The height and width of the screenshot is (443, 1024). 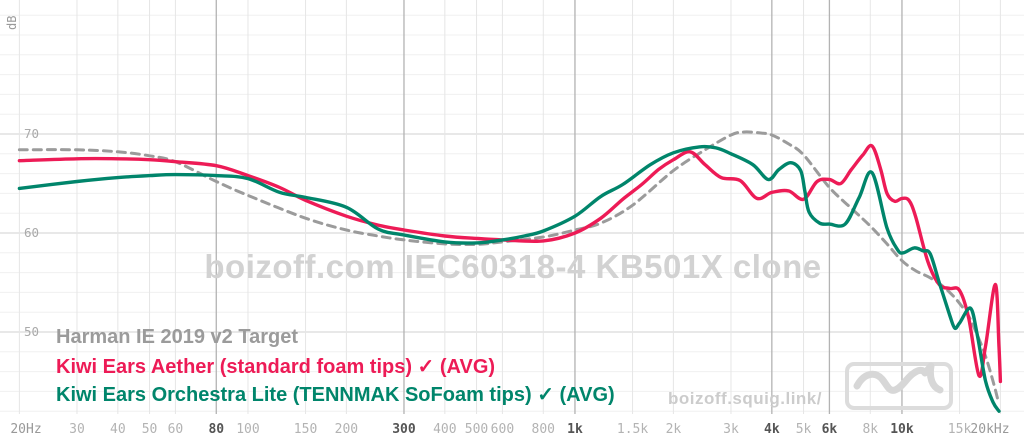 What do you see at coordinates (305, 429) in the screenshot?
I see `x-tick-label-150: 150` at bounding box center [305, 429].